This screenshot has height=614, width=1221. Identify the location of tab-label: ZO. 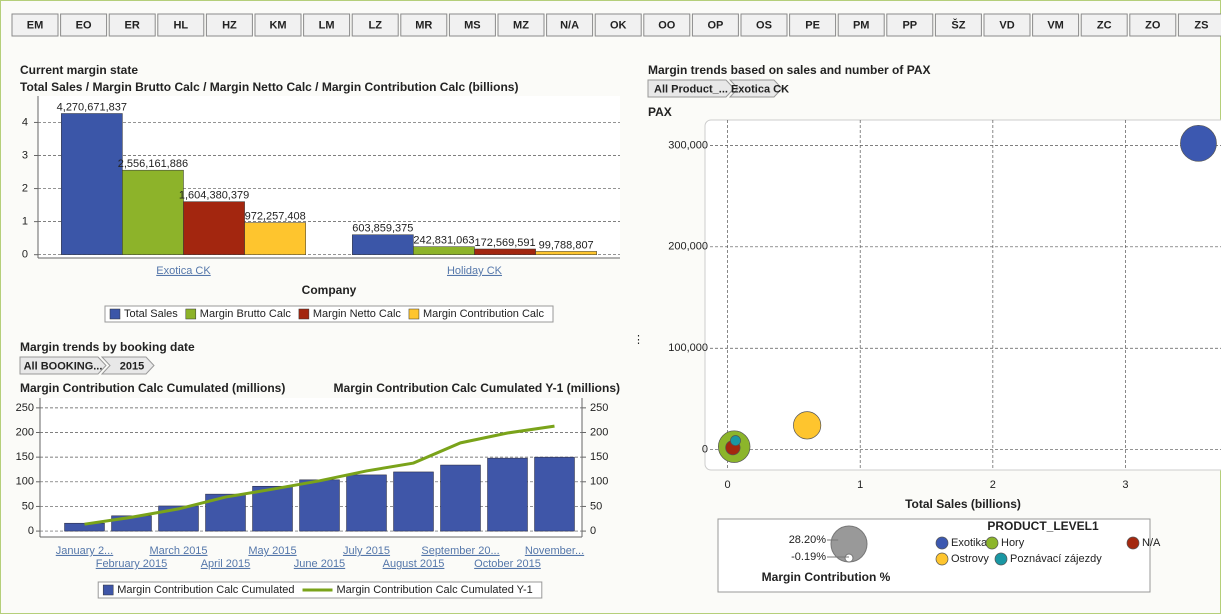
(1153, 25).